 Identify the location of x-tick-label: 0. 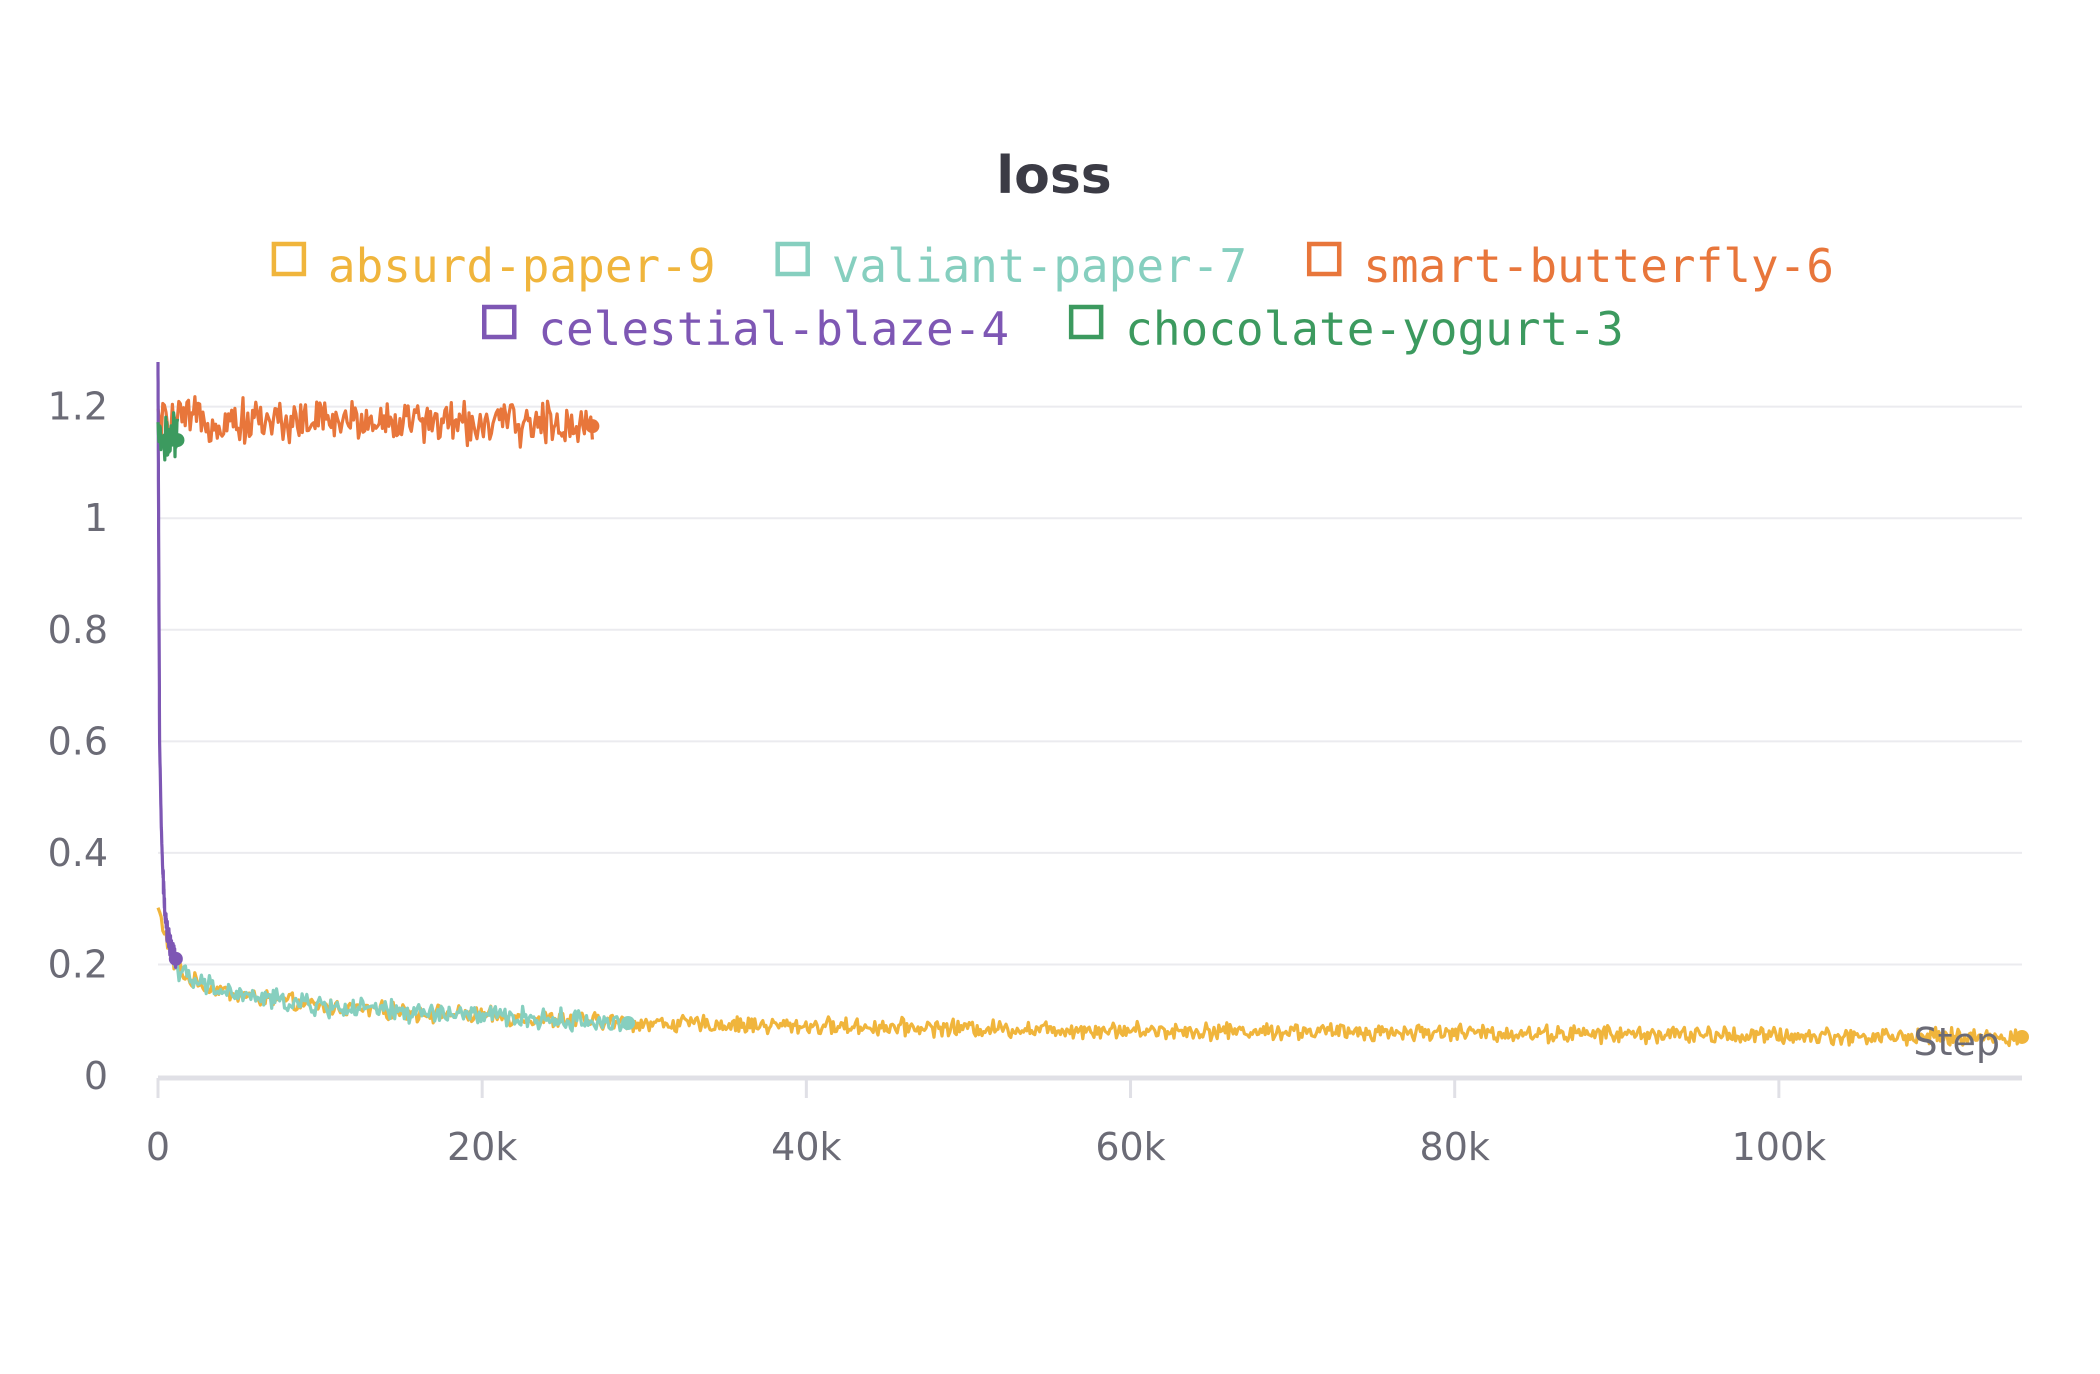
(158, 1147).